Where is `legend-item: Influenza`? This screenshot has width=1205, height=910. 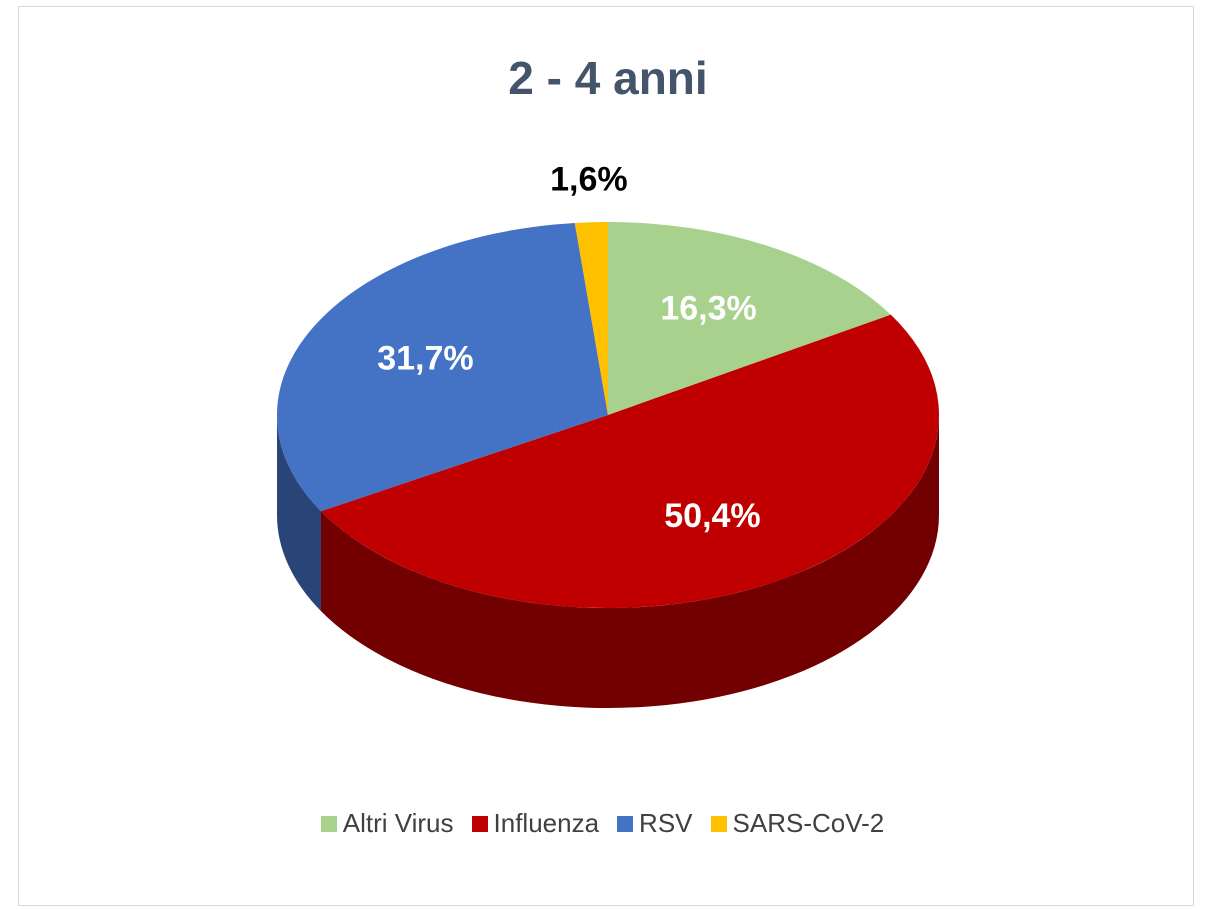
legend-item: Influenza is located at coordinates (535, 823).